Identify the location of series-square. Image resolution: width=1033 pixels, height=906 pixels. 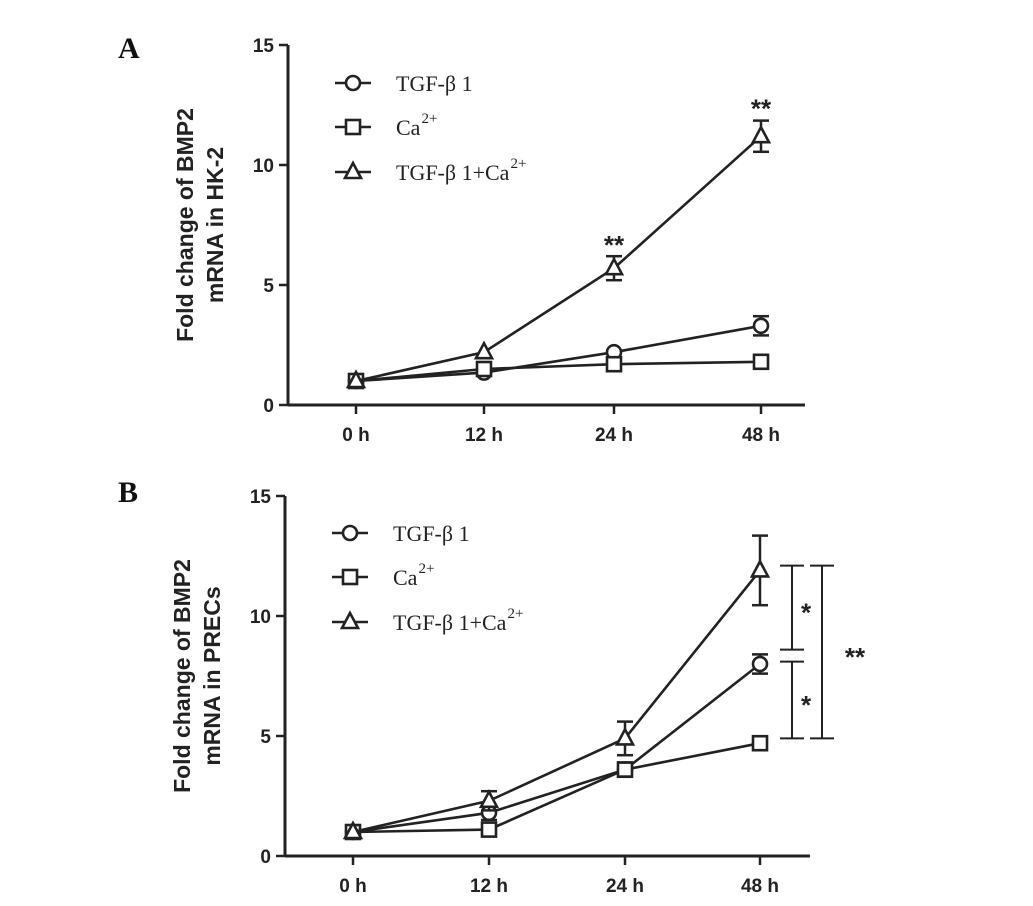
(556, 787).